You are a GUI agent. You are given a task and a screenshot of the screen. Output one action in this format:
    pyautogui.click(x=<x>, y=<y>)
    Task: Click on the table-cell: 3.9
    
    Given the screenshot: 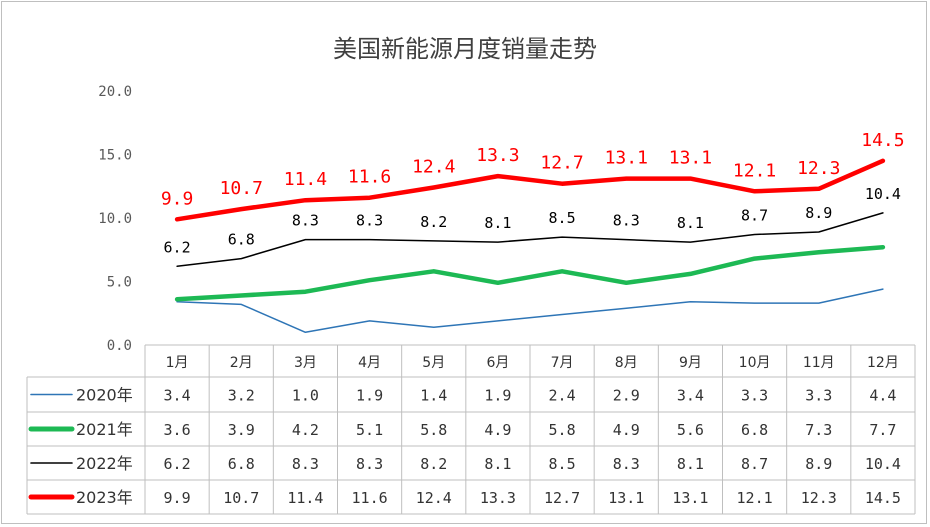 What is the action you would take?
    pyautogui.click(x=241, y=430)
    